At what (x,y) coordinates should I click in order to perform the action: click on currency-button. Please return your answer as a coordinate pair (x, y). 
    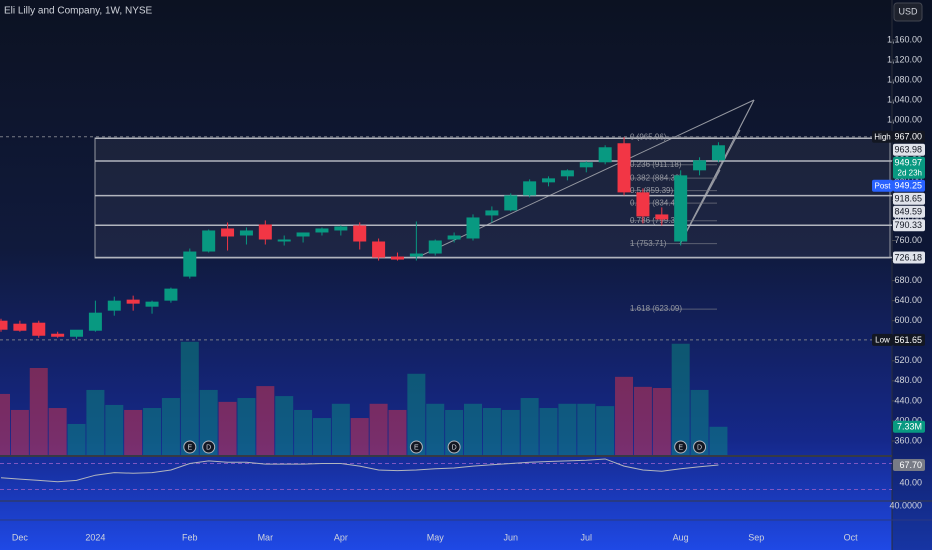
    Looking at the image, I should click on (908, 12).